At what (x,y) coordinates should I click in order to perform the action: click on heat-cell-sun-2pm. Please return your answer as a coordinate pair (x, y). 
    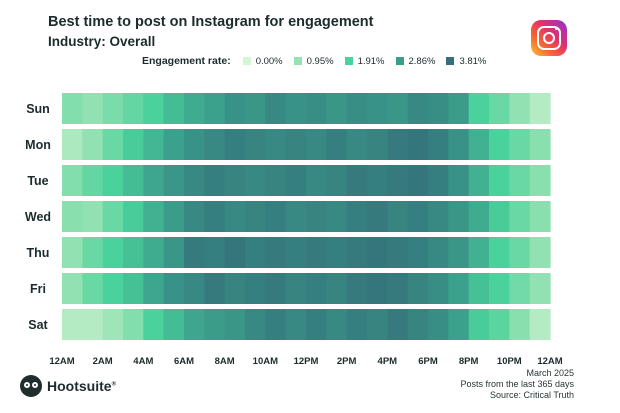
    Looking at the image, I should click on (357, 108).